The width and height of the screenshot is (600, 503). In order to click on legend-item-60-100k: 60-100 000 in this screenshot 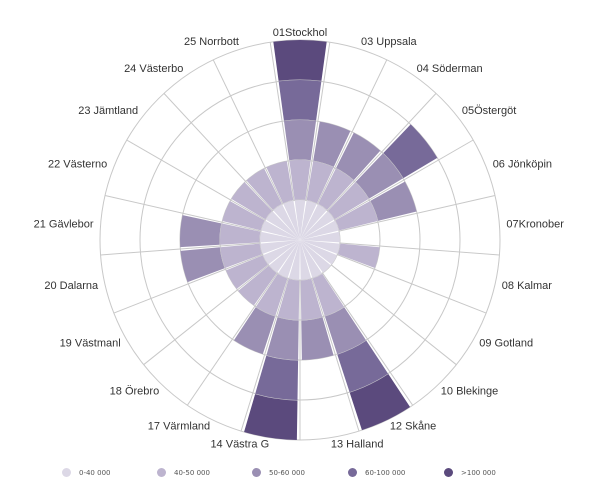, I will do `click(376, 472)`.